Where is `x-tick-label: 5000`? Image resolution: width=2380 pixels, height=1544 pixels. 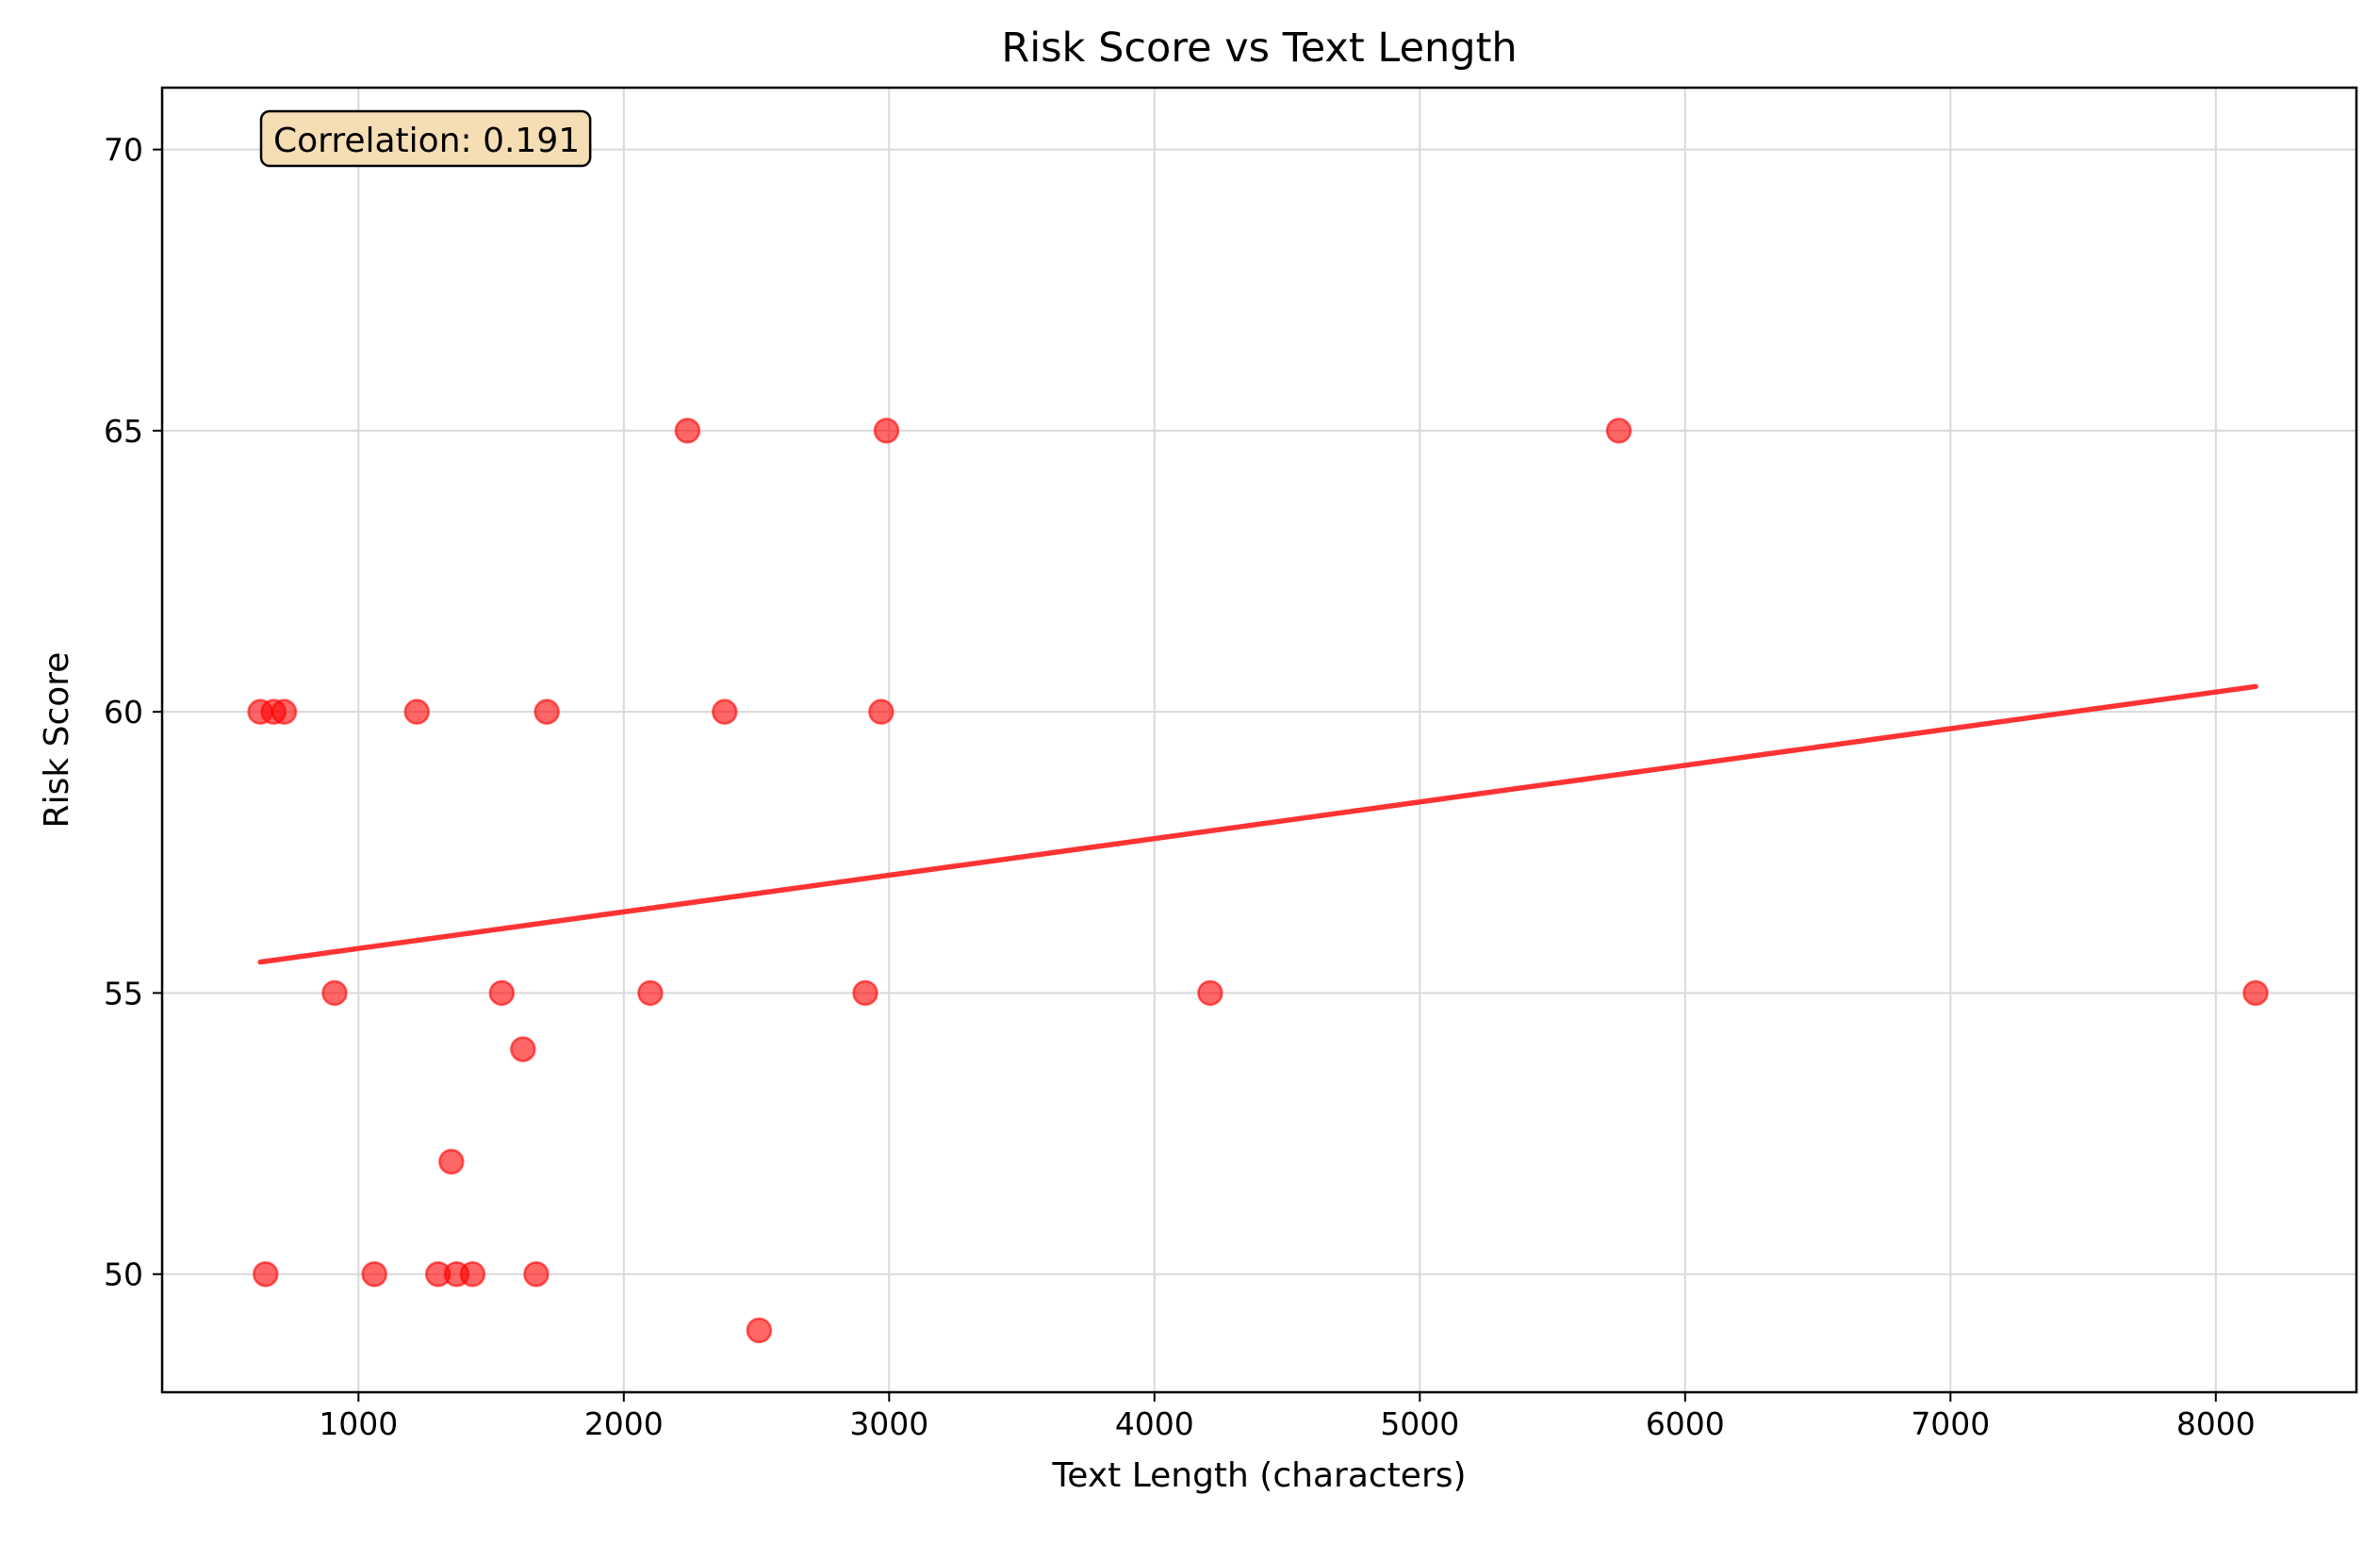
x-tick-label: 5000 is located at coordinates (1419, 1423).